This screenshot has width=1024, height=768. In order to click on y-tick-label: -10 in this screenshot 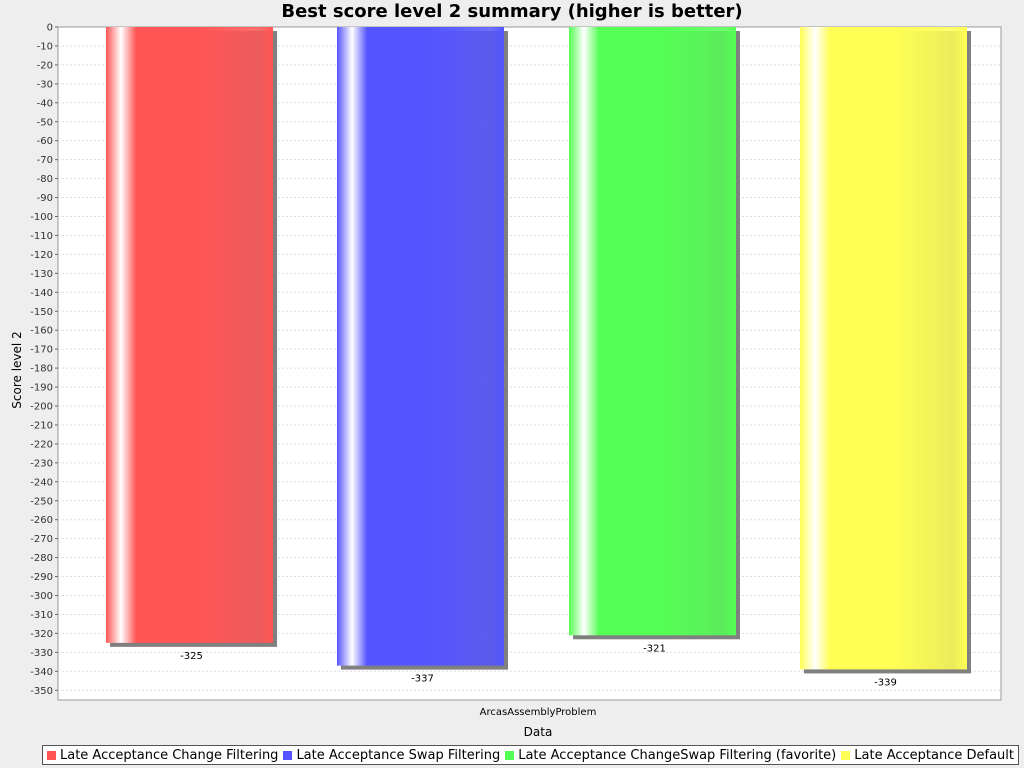, I will do `click(45, 46)`.